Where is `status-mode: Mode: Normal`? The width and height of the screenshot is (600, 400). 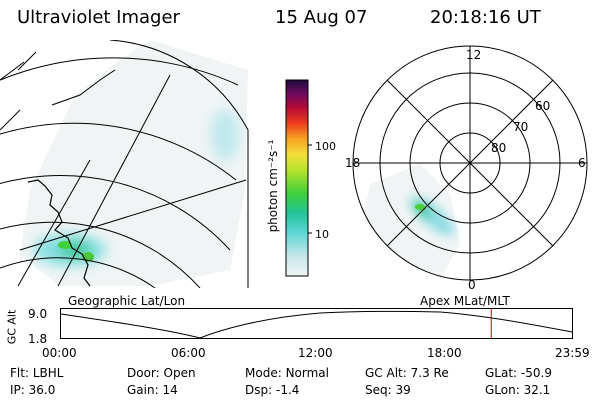
status-mode: Mode: Normal is located at coordinates (287, 373).